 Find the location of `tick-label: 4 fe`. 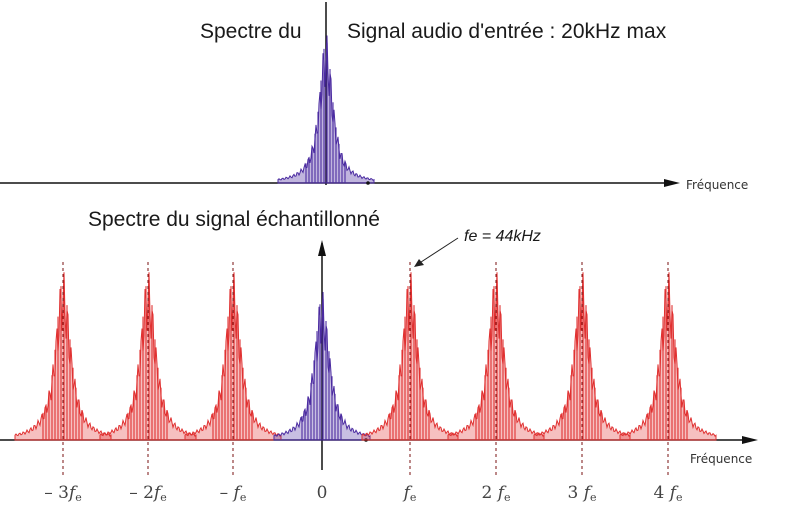

tick-label: 4 fe is located at coordinates (667, 493).